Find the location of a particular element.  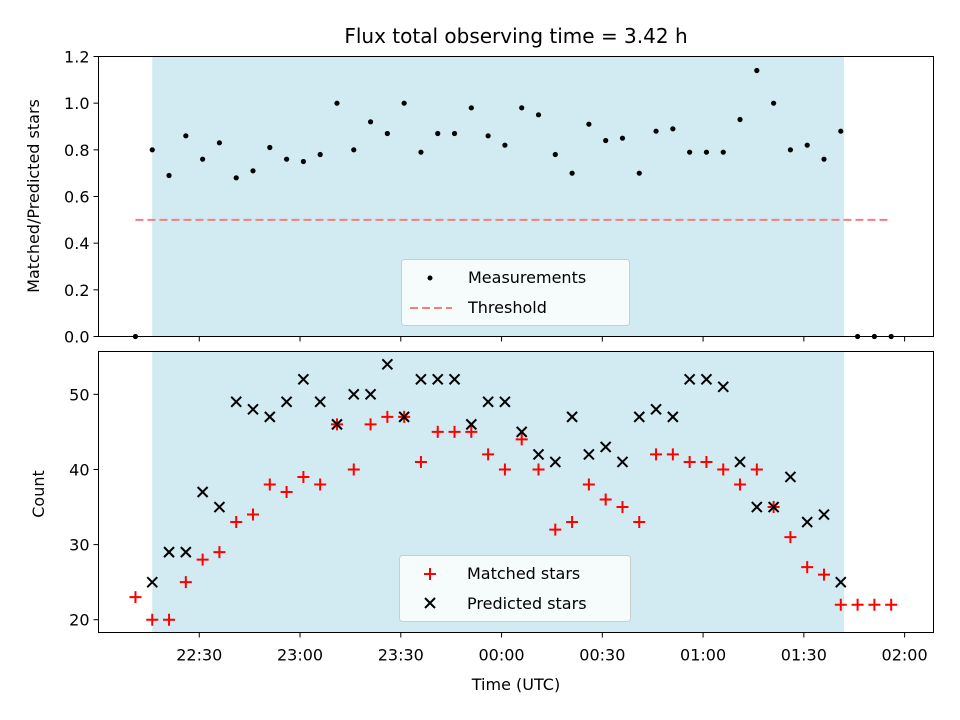

bottom-xtick-label: 22:30 is located at coordinates (199, 655).